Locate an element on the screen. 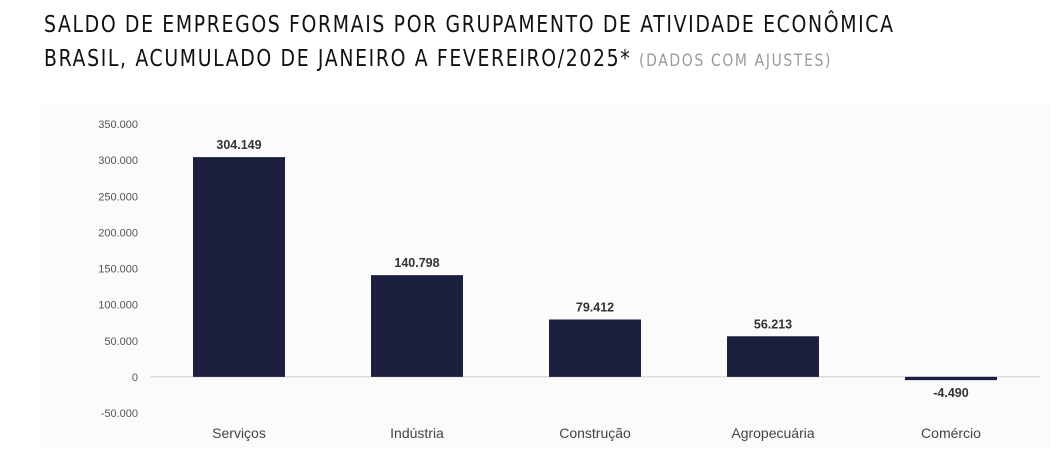  y-tick-label: 100.000 is located at coordinates (118, 306).